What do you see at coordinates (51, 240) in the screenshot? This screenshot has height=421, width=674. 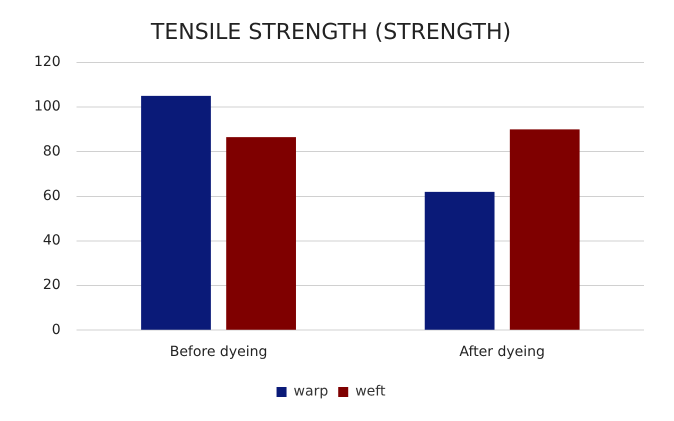 I see `y-tick-label: 40` at bounding box center [51, 240].